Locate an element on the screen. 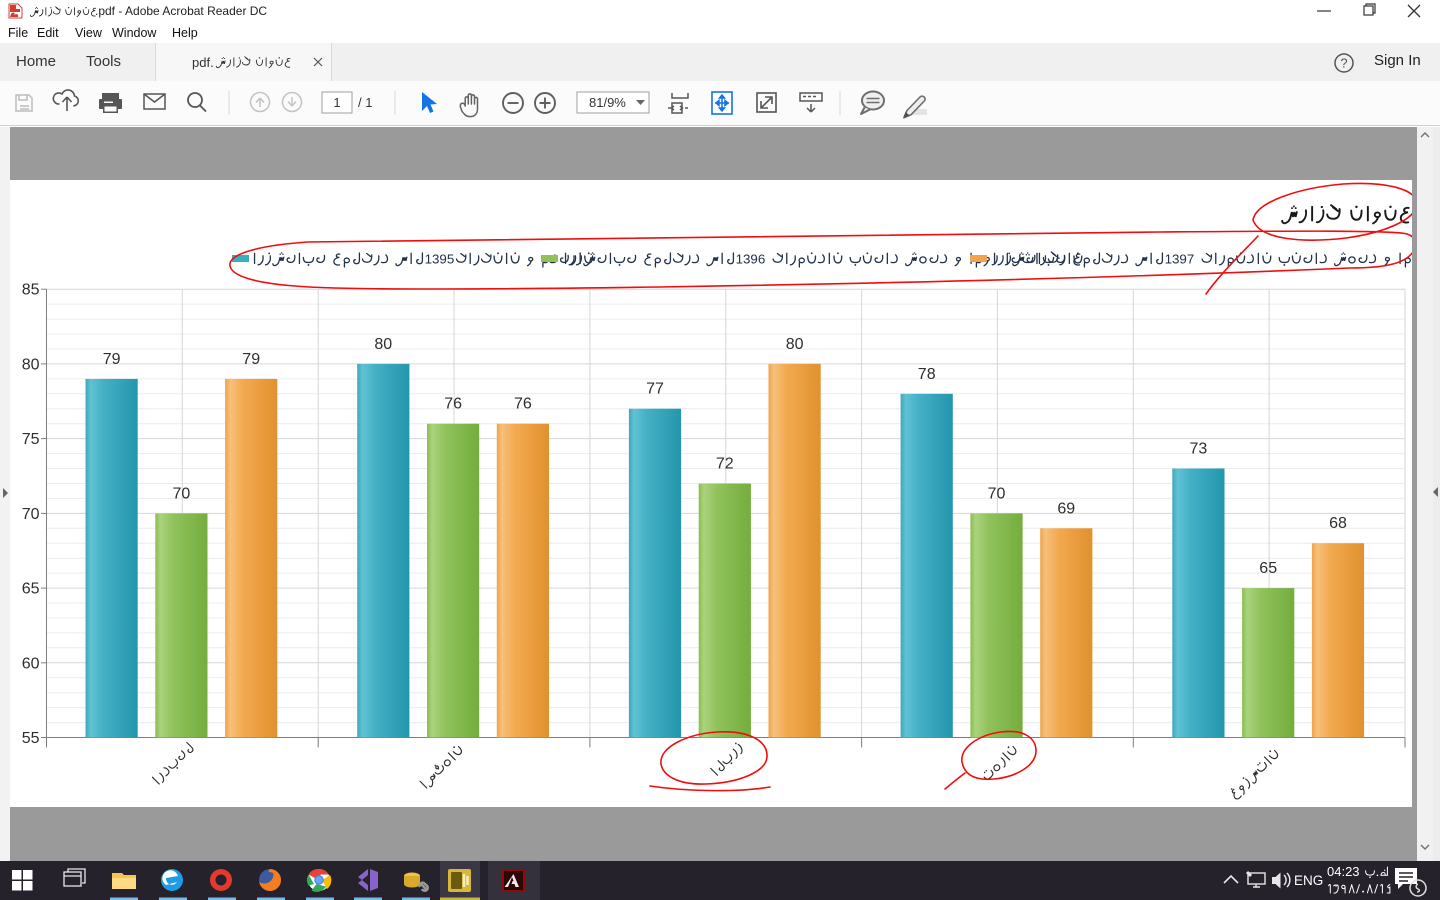  svg-text: 75 is located at coordinates (31, 439).